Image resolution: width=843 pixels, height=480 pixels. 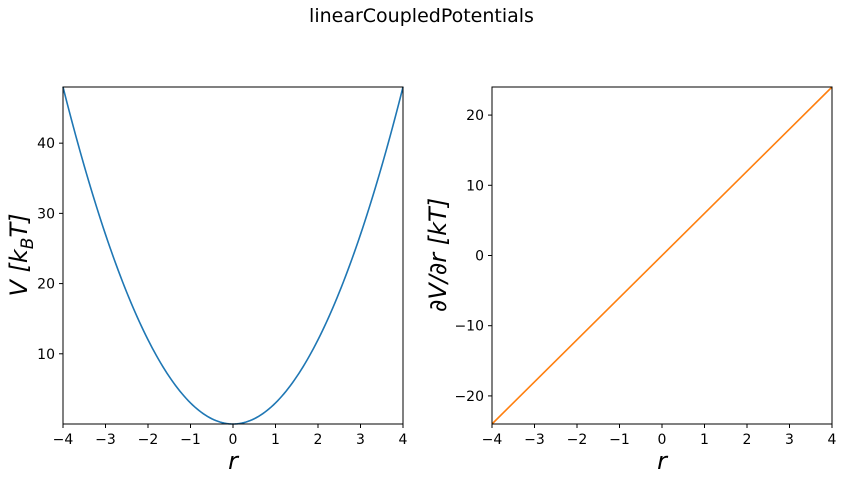 I want to click on potential-x-tick-label: 1, so click(x=275, y=440).